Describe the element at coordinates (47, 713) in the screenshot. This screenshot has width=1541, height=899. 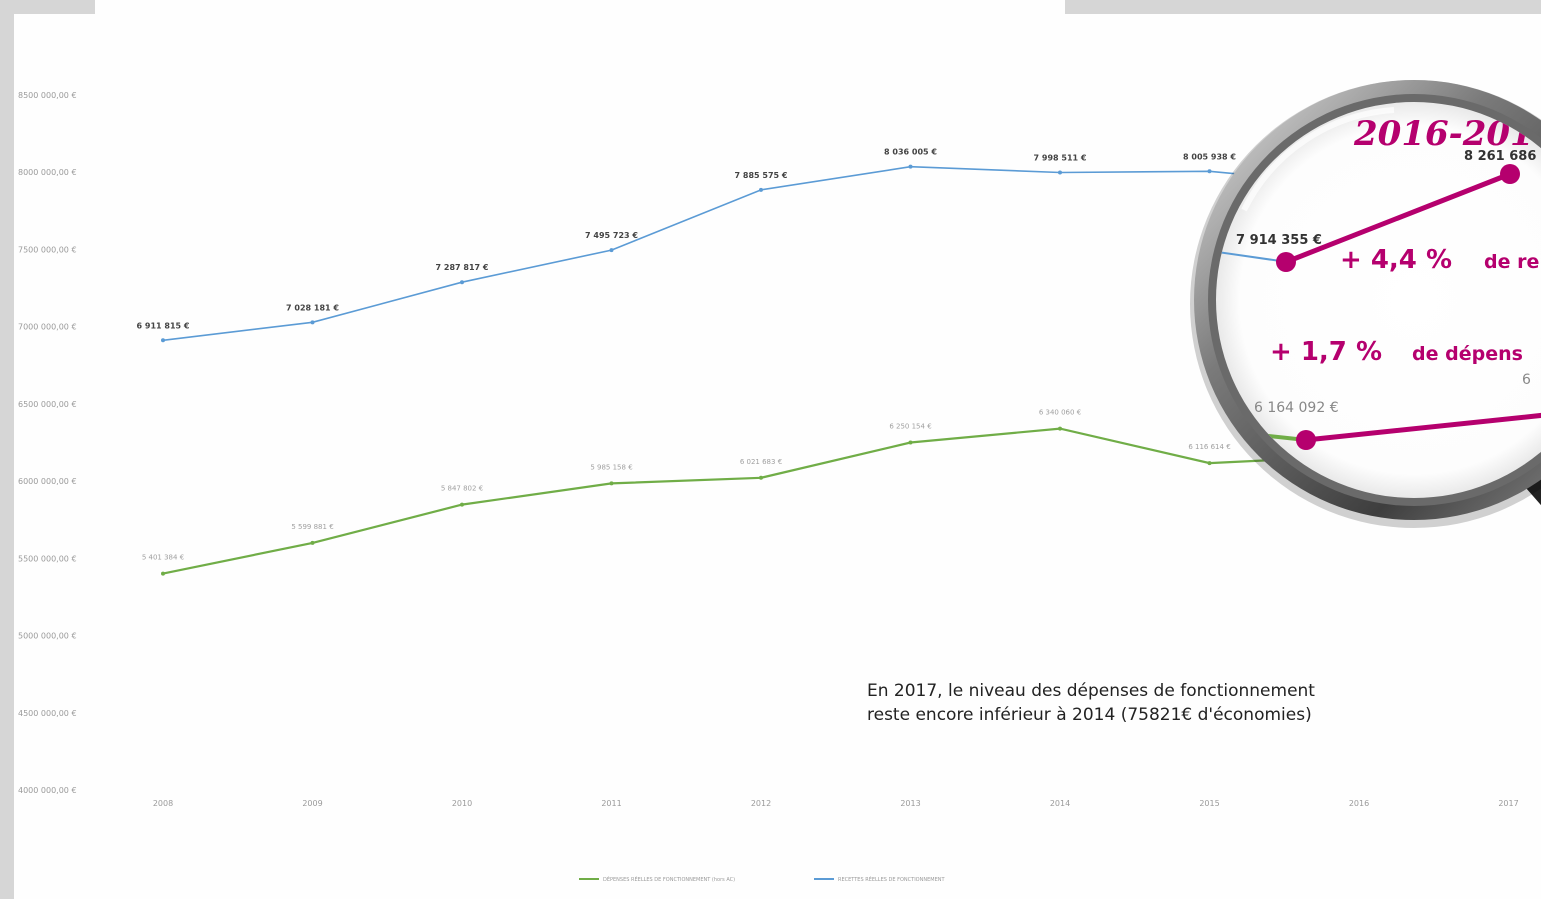
I see `y-tick-label: 4500 000,00 €` at that location.